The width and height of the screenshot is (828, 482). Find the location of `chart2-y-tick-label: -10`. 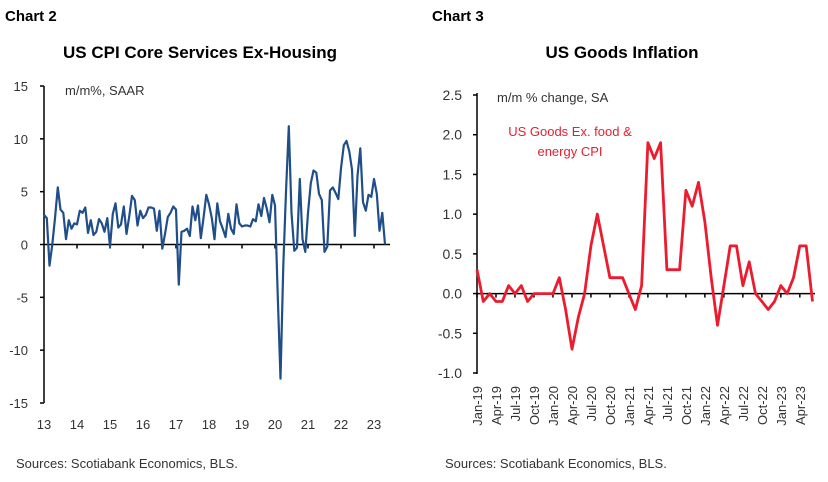

chart2-y-tick-label: -10 is located at coordinates (18, 350).